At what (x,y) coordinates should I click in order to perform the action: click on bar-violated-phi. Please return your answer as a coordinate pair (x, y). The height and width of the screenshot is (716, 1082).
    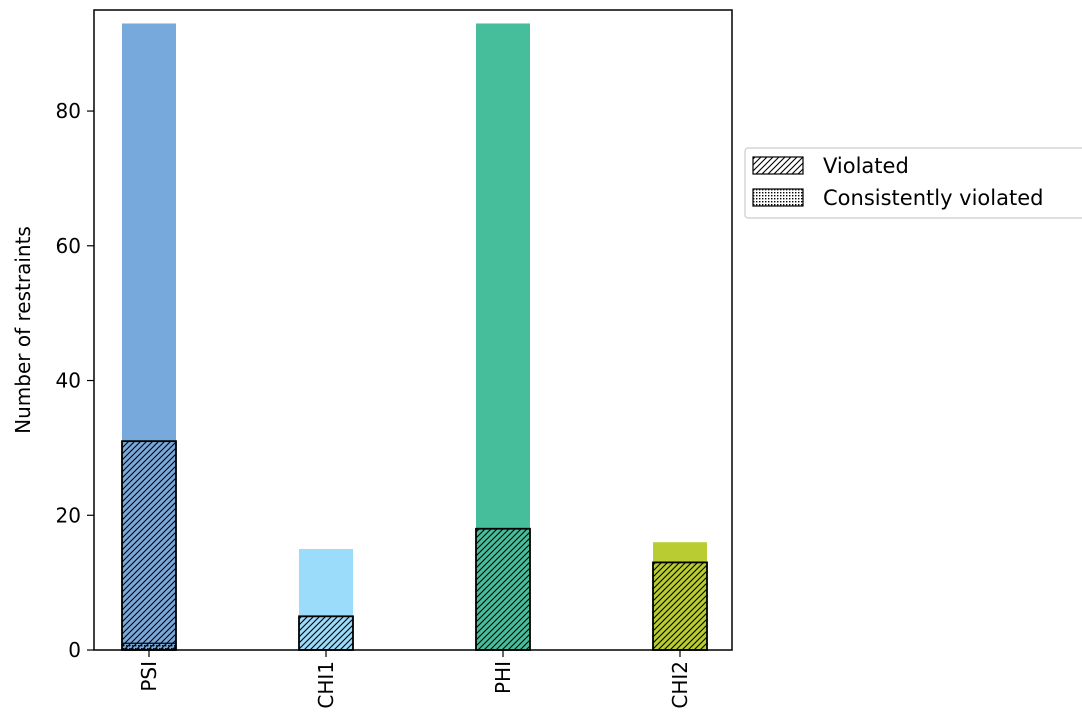
    Looking at the image, I should click on (503, 589).